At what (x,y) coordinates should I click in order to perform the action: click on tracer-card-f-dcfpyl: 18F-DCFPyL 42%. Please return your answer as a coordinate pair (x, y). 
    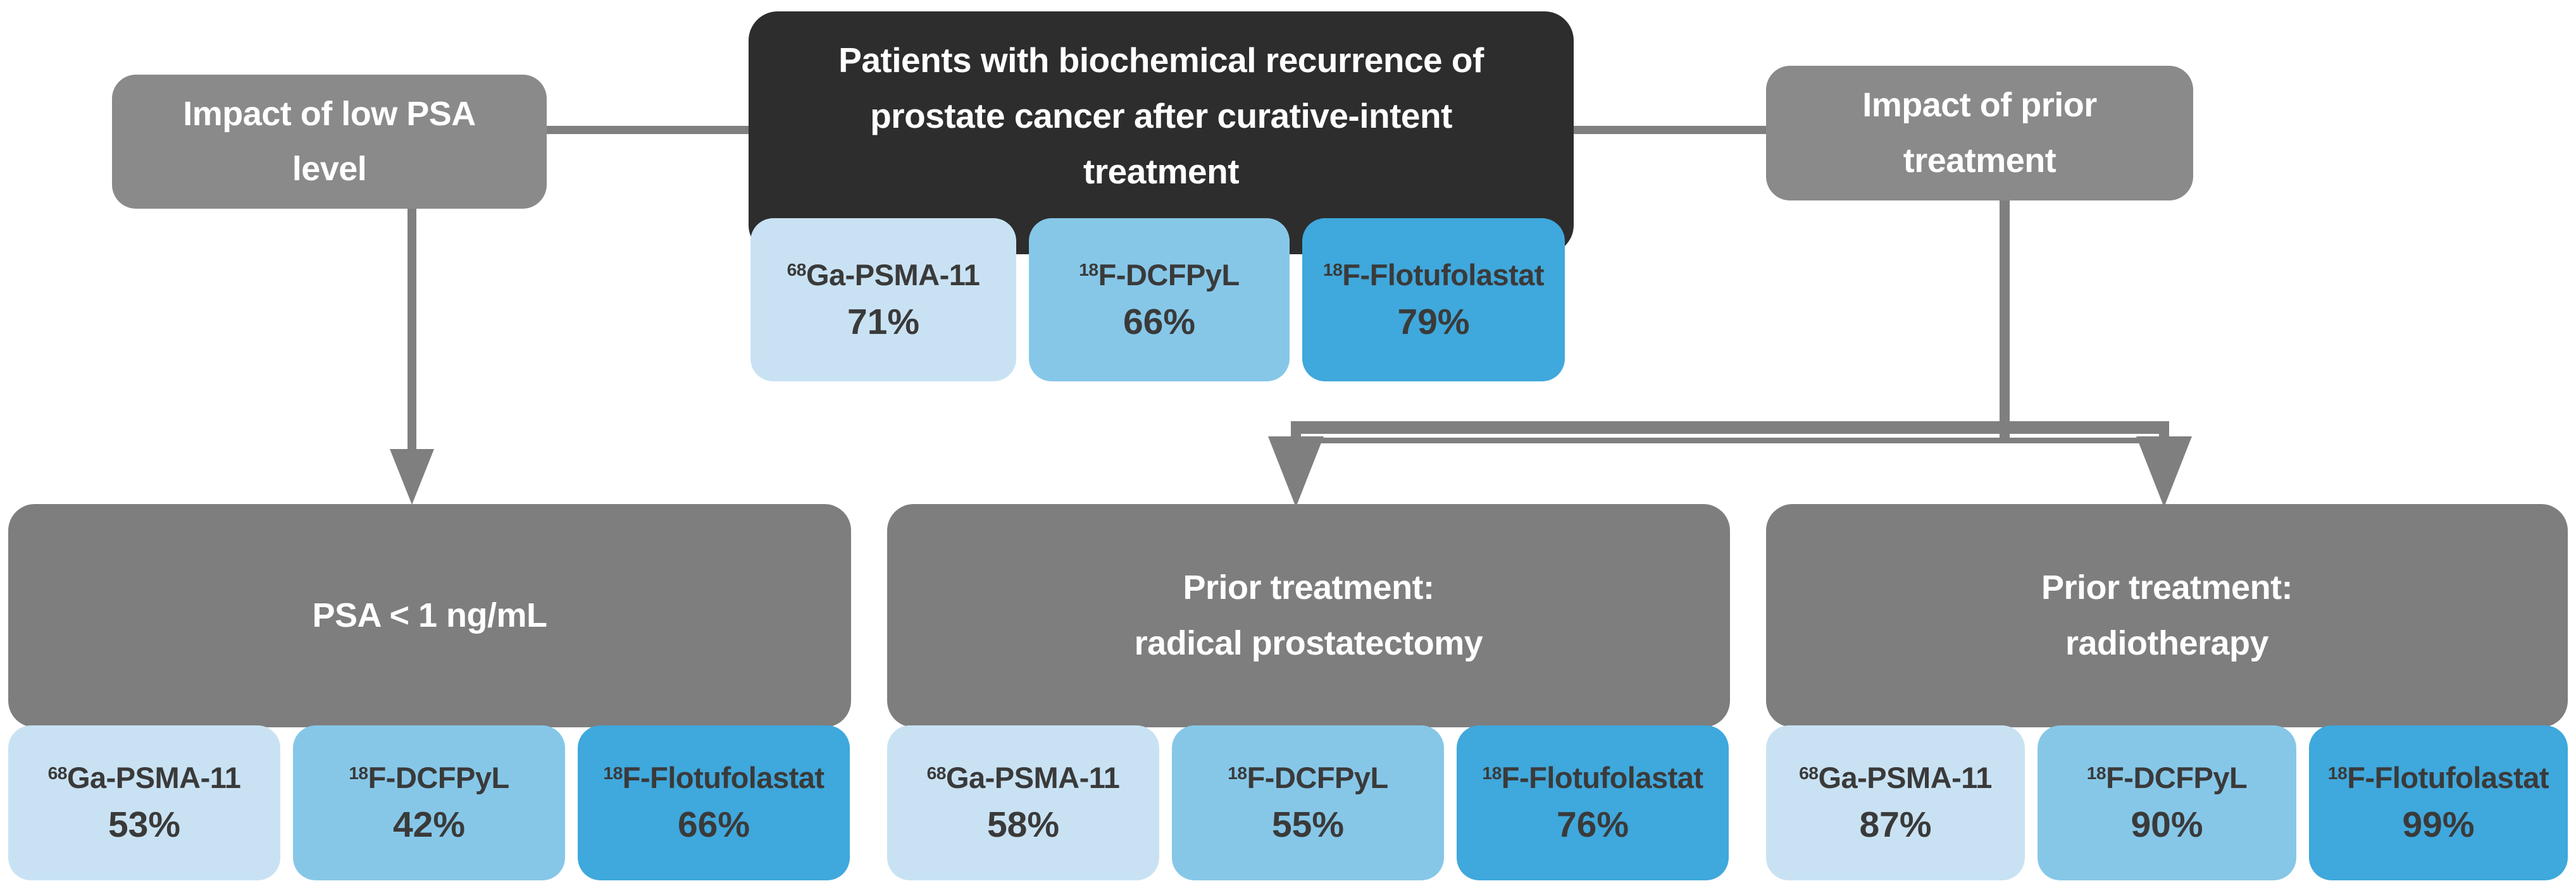
    Looking at the image, I should click on (429, 802).